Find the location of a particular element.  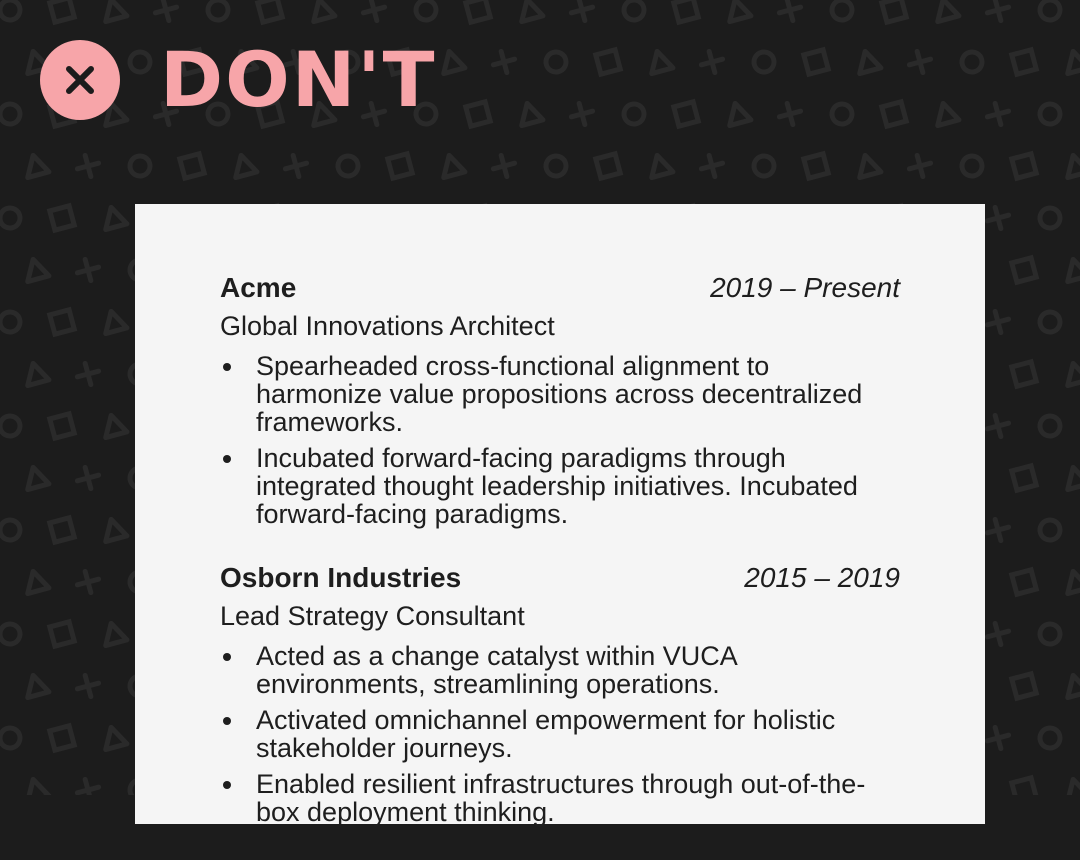

job-title: Lead Strategy Consultant is located at coordinates (372, 616).